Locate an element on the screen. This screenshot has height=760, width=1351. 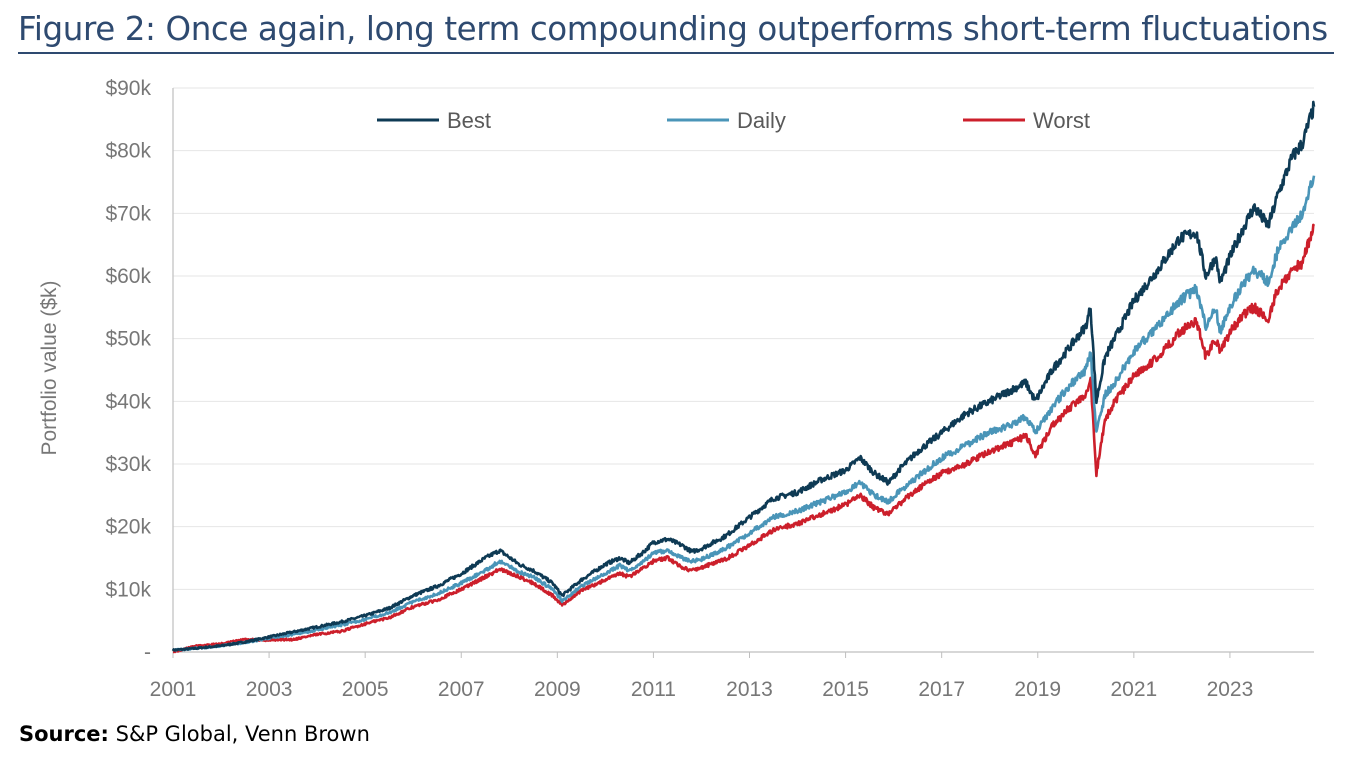
x-tick-label: 2005 is located at coordinates (365, 689).